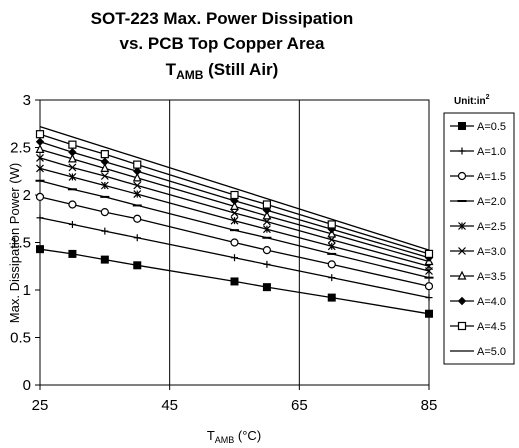 Image resolution: width=519 pixels, height=448 pixels. I want to click on legend-label: A=5.0, so click(491, 352).